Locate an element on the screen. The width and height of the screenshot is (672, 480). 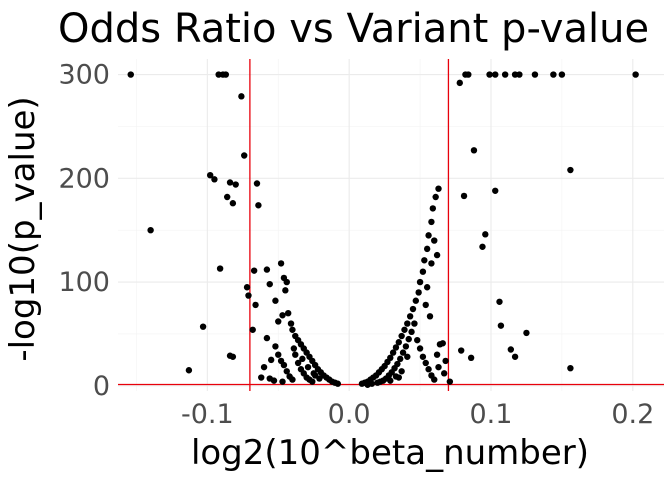
x-tick-label: -0.1 is located at coordinates (207, 414).